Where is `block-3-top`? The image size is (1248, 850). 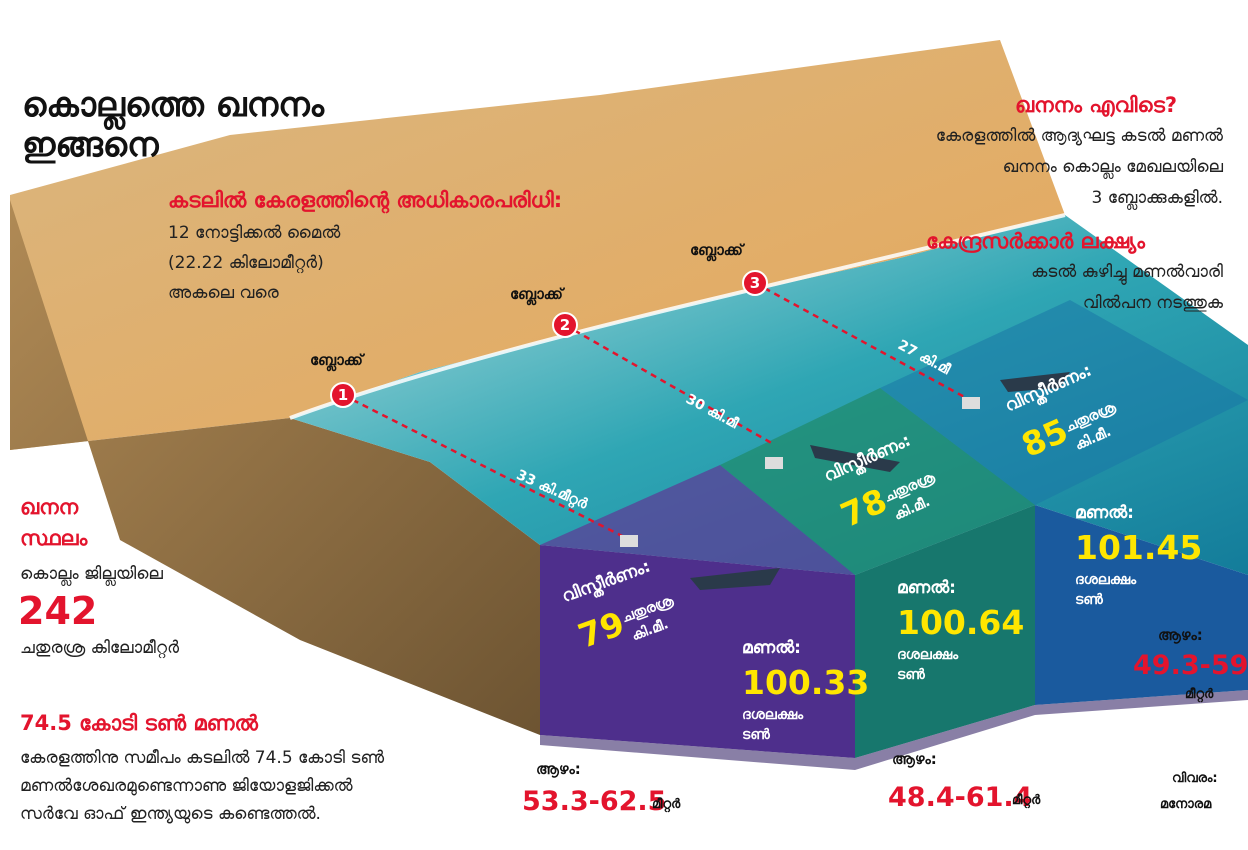
block-3-top is located at coordinates (1064, 402).